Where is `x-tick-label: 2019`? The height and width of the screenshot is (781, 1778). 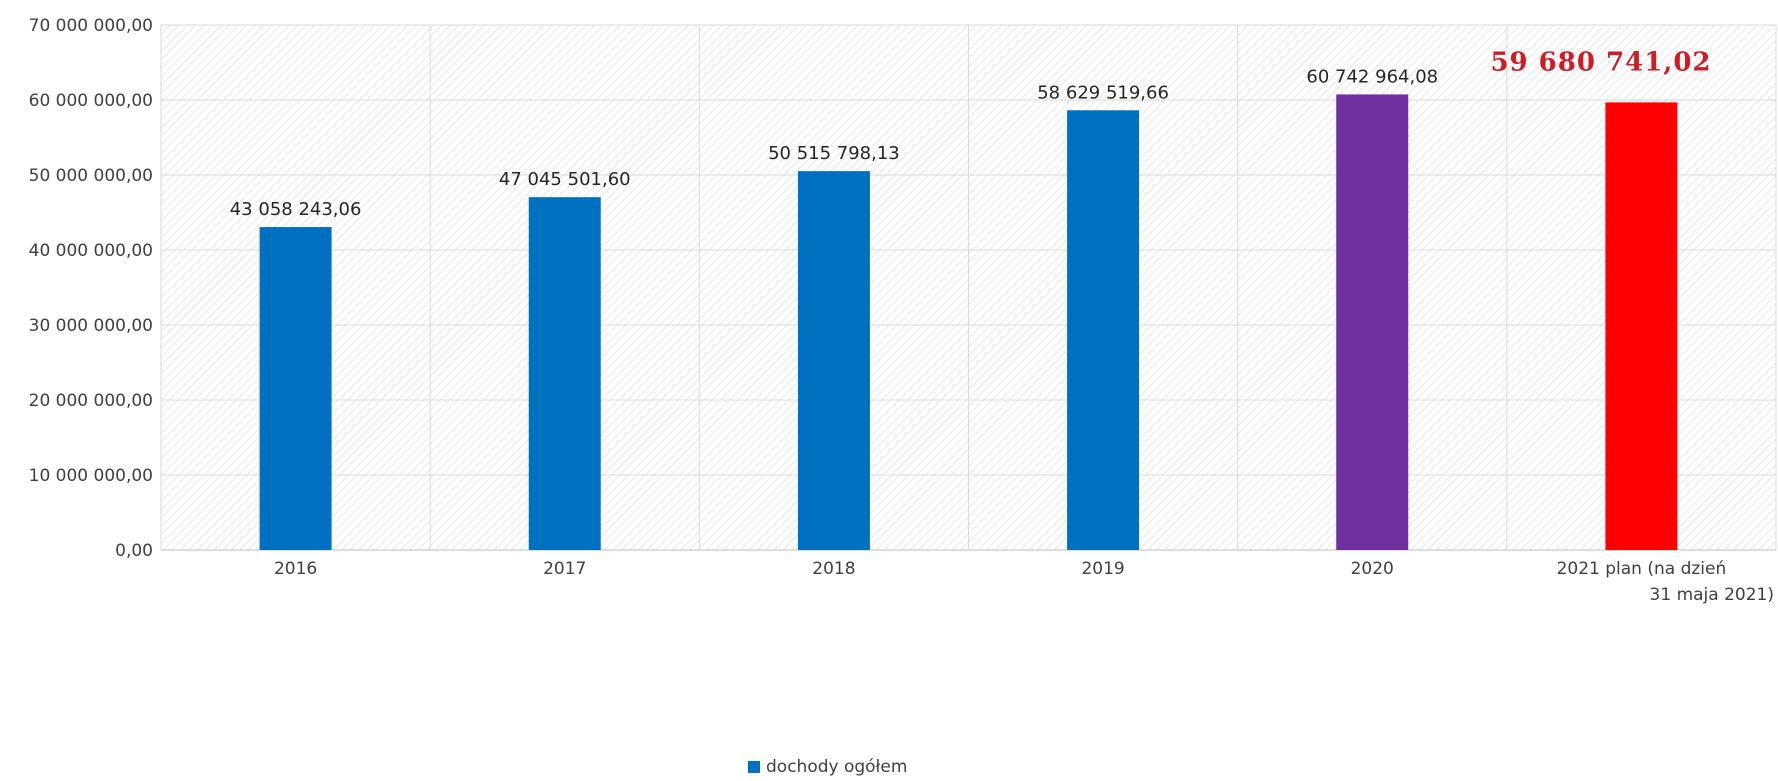 x-tick-label: 2019 is located at coordinates (1102, 569).